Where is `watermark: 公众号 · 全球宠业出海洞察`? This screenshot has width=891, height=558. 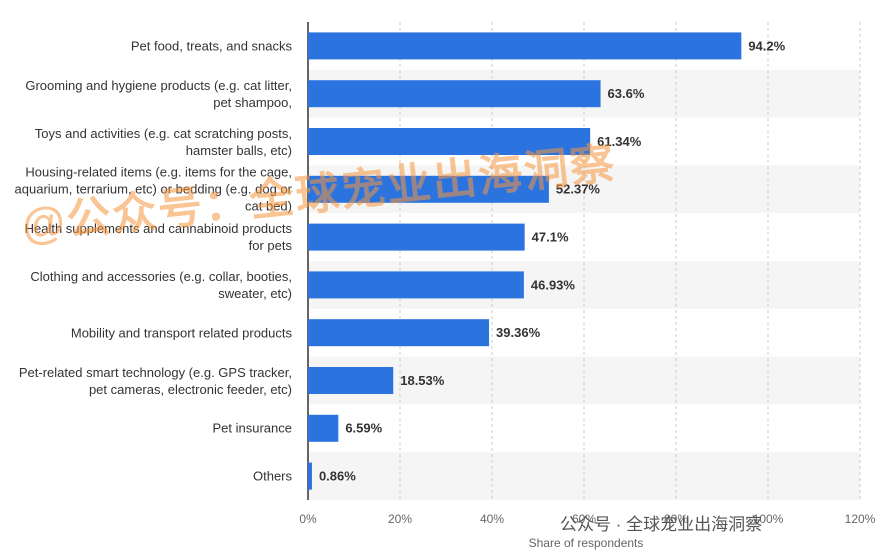 watermark: 公众号 · 全球宠业出海洞察 is located at coordinates (661, 524).